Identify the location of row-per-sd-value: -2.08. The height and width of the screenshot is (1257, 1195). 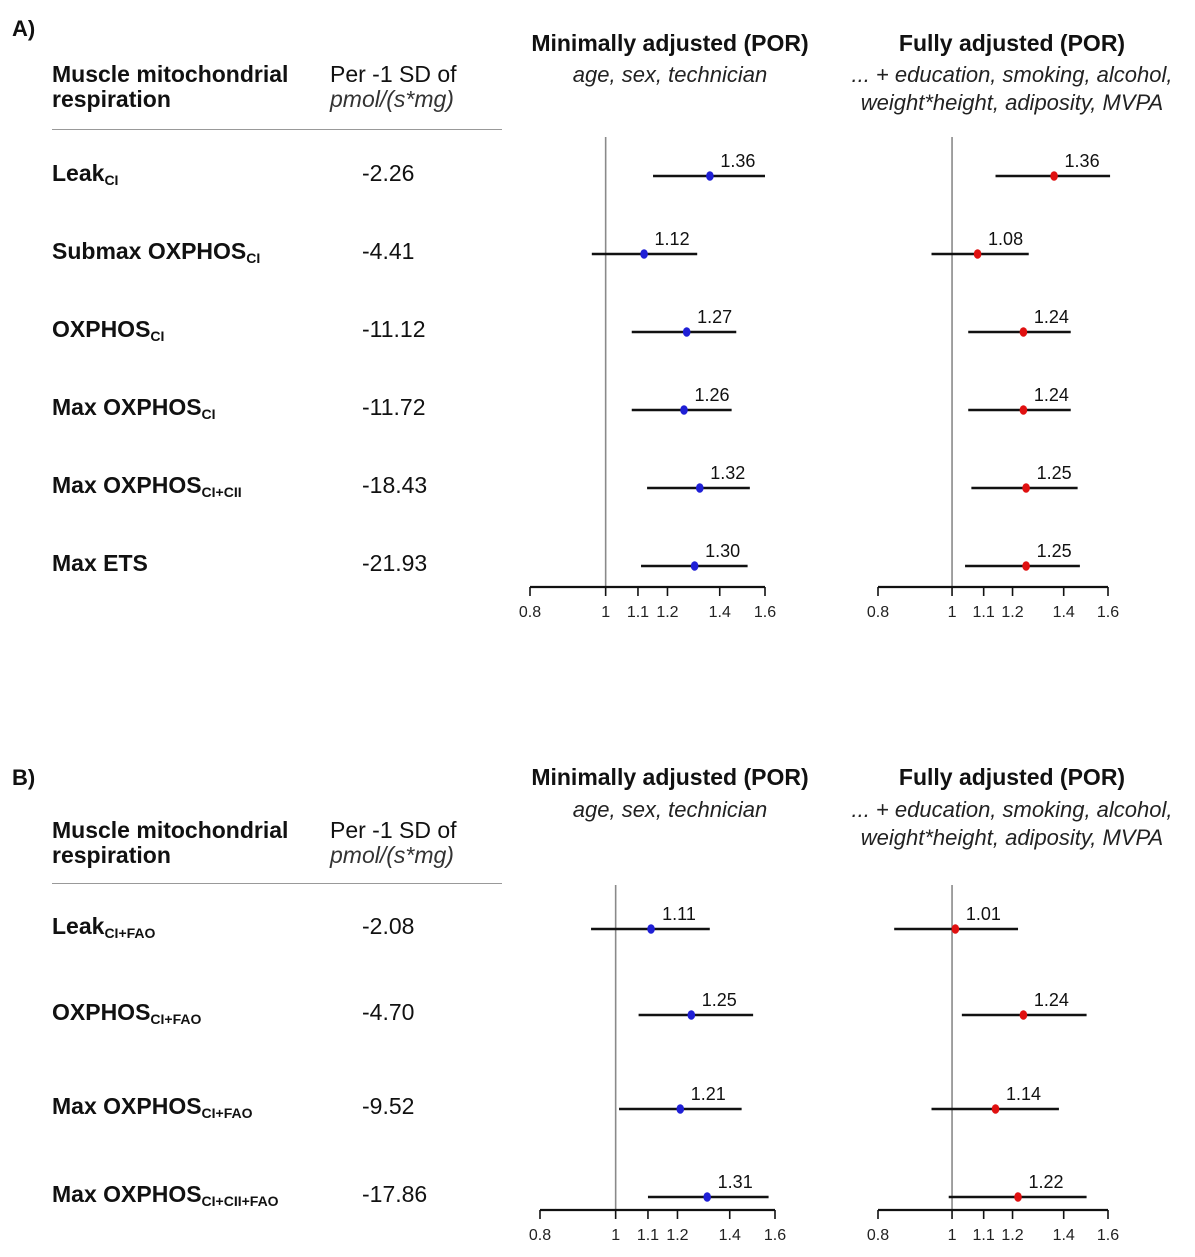
(388, 926).